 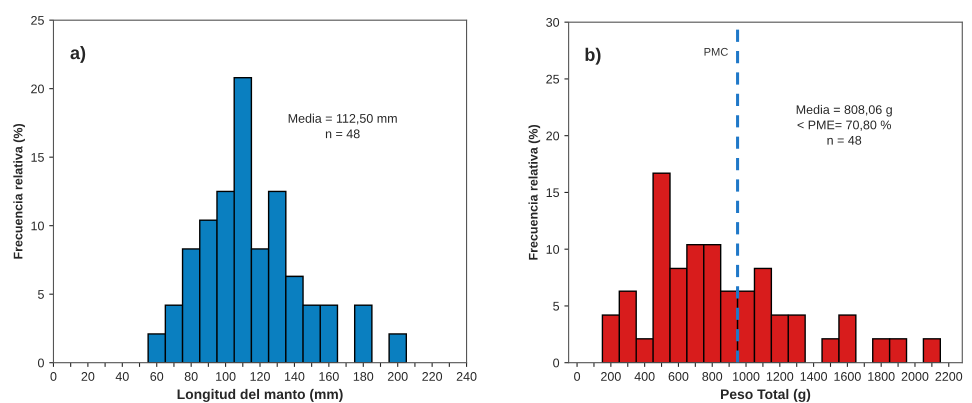 I want to click on x-tick-label: 2000, so click(x=915, y=376).